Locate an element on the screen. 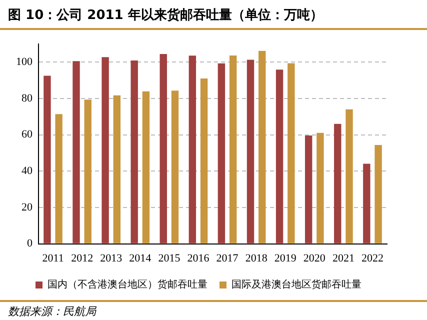 The height and width of the screenshot is (320, 427). x-tick-label: 2019 is located at coordinates (285, 258).